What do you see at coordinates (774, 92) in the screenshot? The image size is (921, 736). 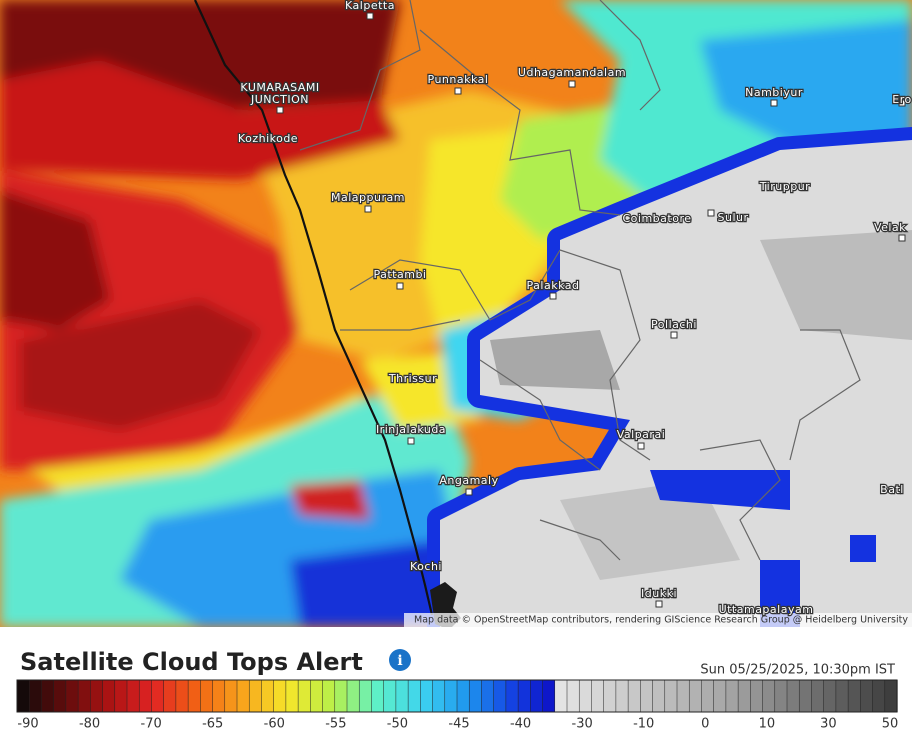 I see `place-label: Nambiyur` at bounding box center [774, 92].